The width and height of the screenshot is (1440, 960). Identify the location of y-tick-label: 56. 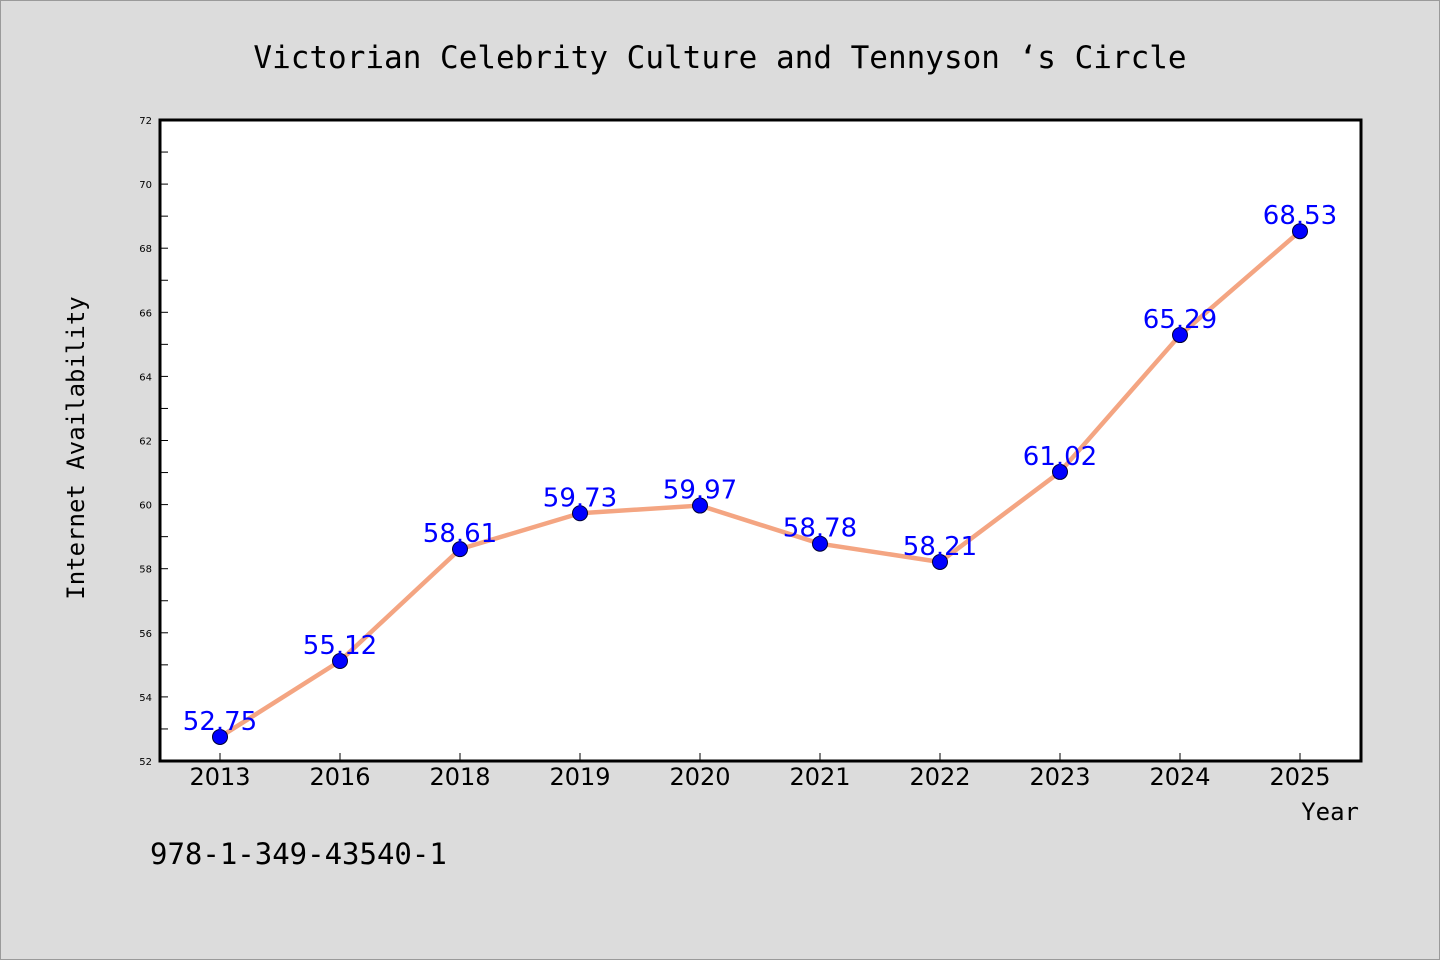
(145, 634).